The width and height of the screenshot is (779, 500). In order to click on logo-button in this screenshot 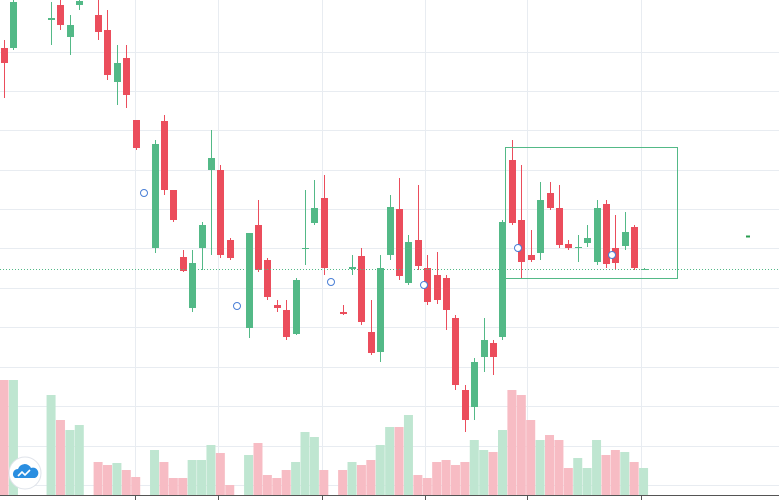, I will do `click(25, 473)`.